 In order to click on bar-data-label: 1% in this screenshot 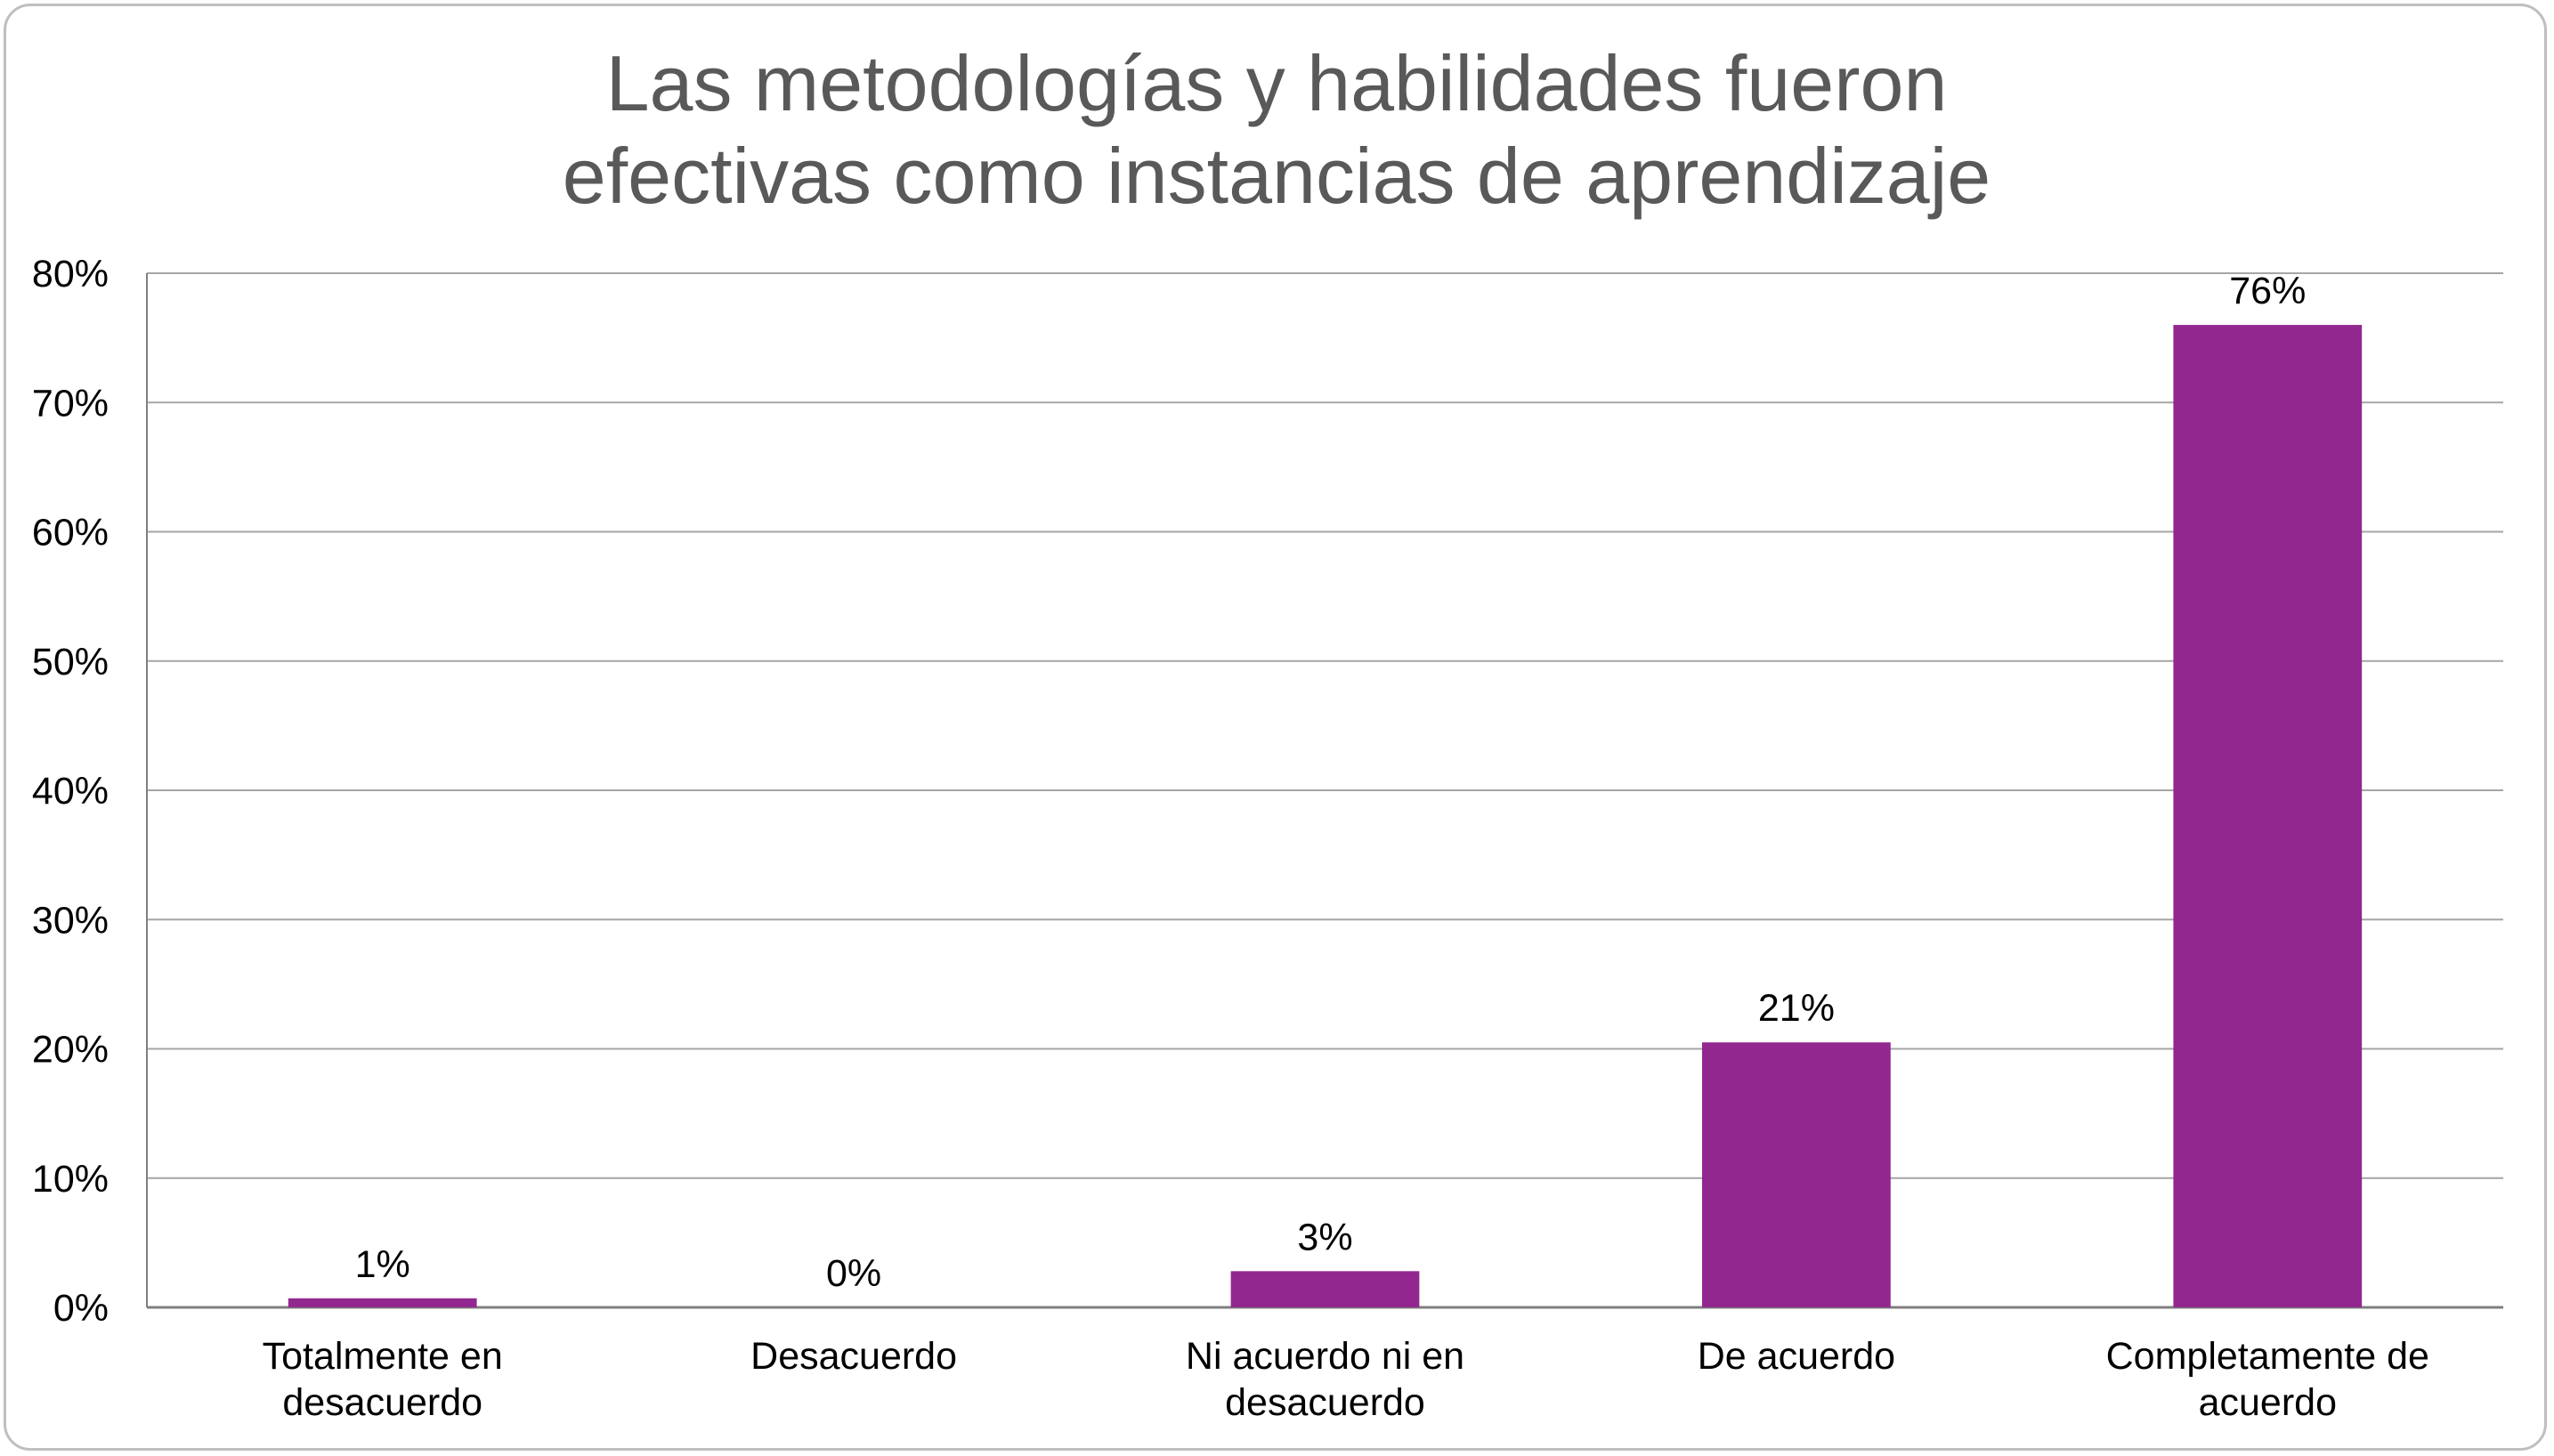, I will do `click(382, 1264)`.